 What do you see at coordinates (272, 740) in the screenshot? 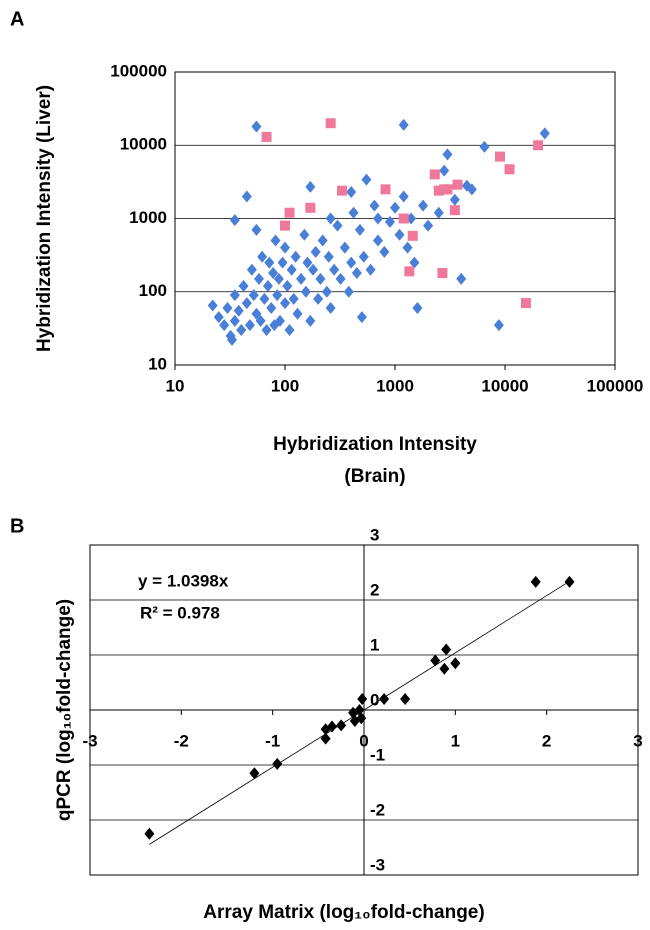
I see `x-tick-label: -1` at bounding box center [272, 740].